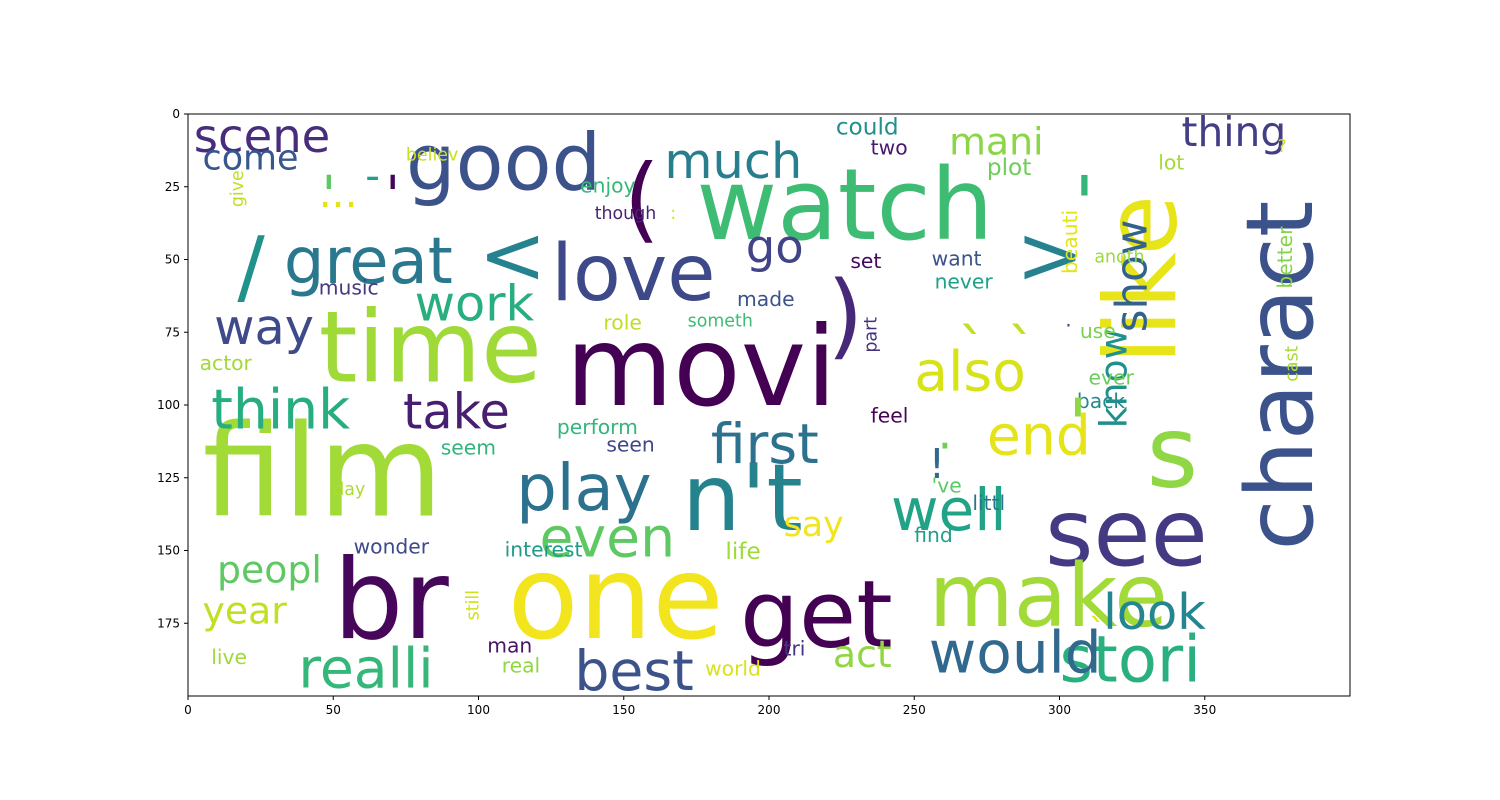  What do you see at coordinates (1171, 162) in the screenshot?
I see `word-55: lot` at bounding box center [1171, 162].